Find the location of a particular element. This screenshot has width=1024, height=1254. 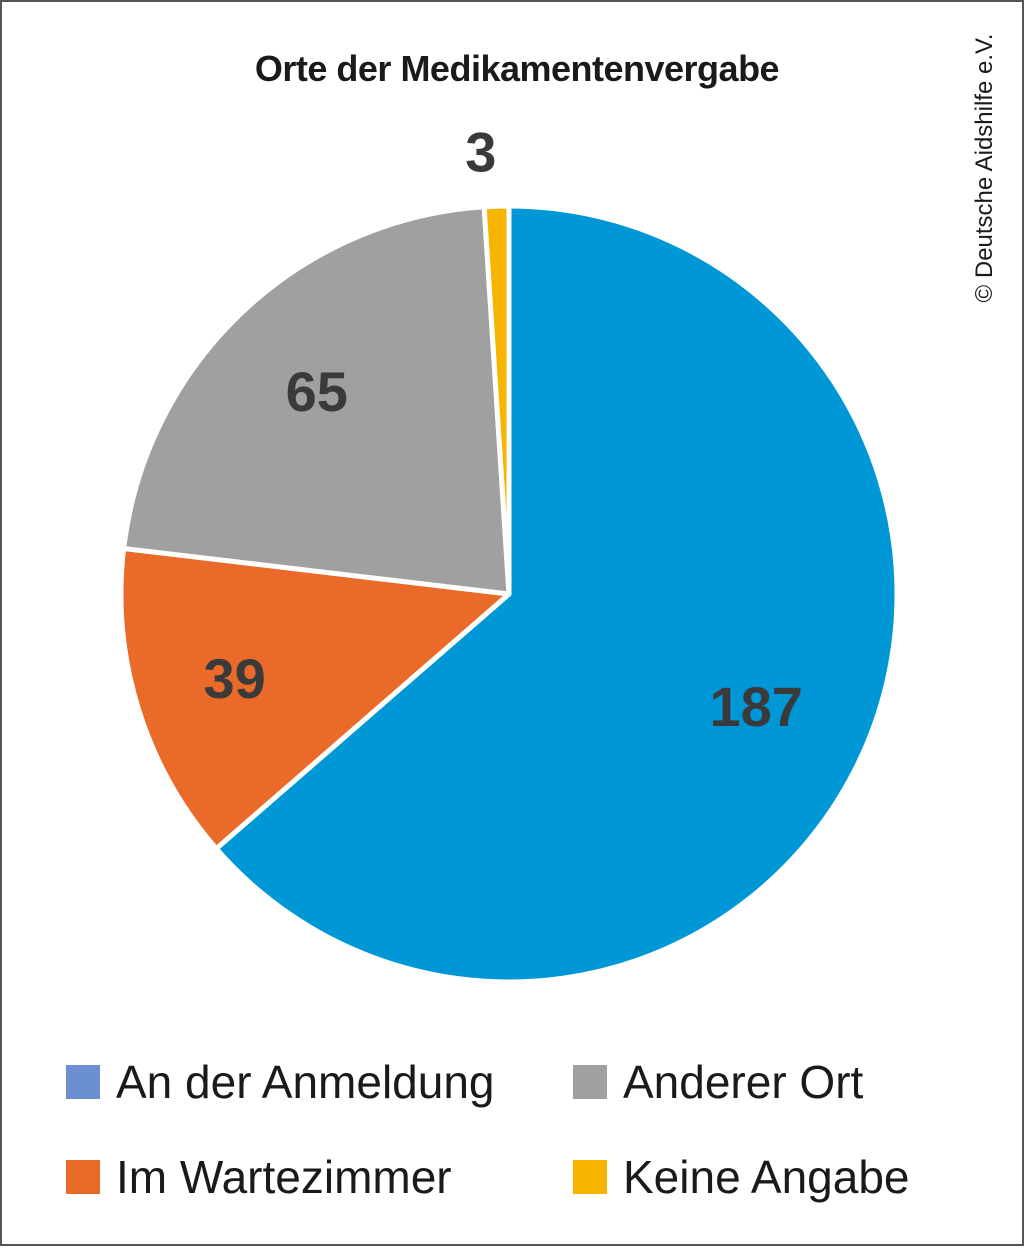

legend-label: Keine Angabe is located at coordinates (766, 1177).